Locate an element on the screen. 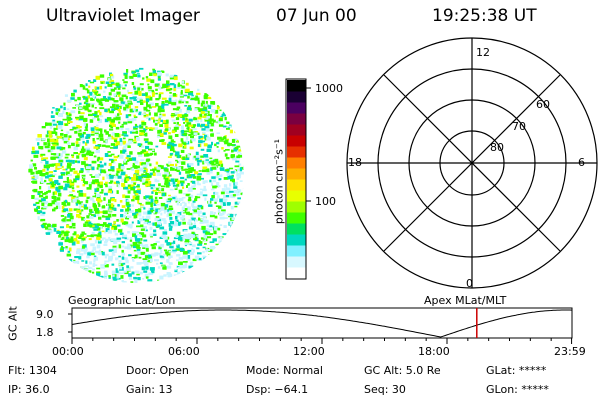  info-door: Door: Open is located at coordinates (157, 370).